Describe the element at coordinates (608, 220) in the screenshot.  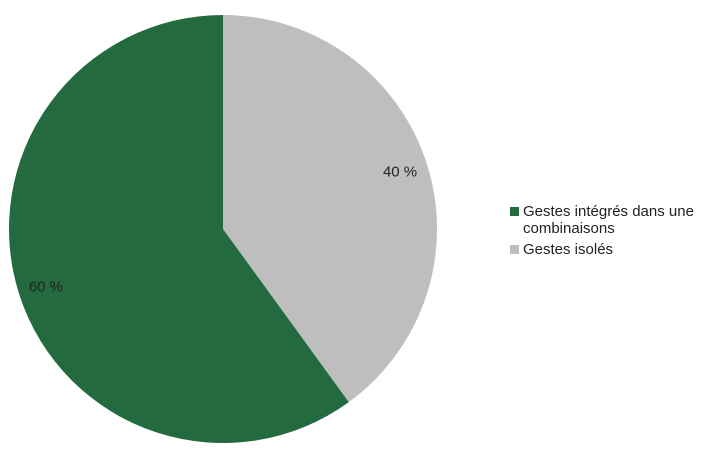
I see `legend-label-integres: Gestes intégrés dans une combinaisons` at that location.